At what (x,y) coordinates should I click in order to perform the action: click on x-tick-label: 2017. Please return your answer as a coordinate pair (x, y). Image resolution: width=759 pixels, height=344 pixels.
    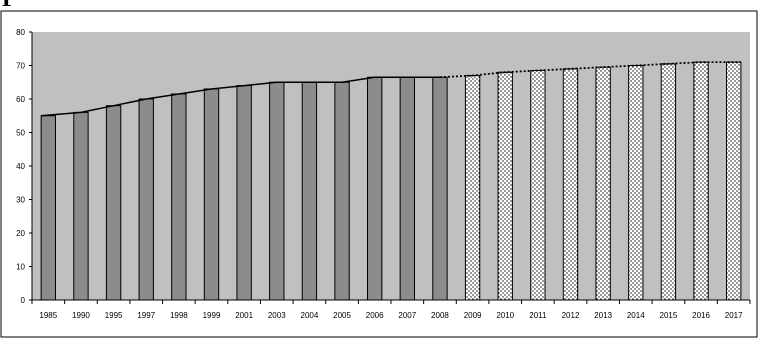
    Looking at the image, I should click on (734, 315).